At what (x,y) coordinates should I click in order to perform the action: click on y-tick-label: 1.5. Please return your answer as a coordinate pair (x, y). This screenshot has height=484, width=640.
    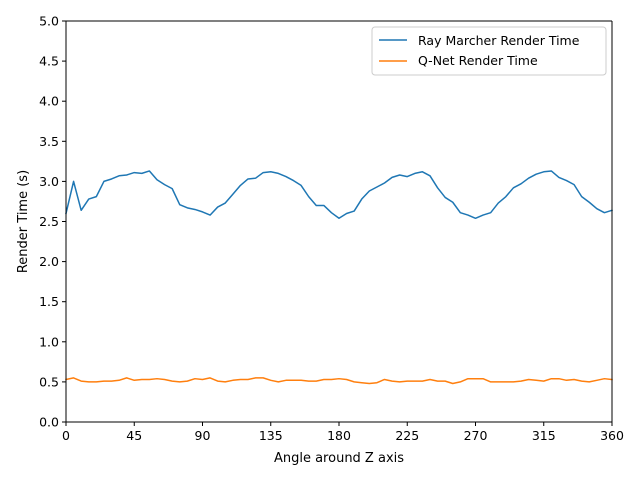
    Looking at the image, I should click on (49, 301).